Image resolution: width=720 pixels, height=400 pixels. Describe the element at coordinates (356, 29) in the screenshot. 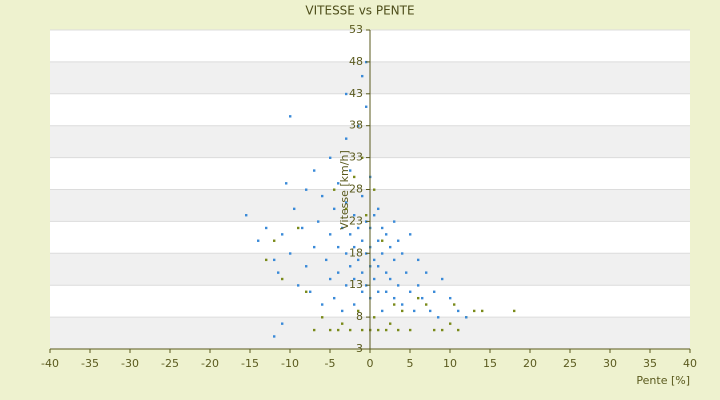

I see `y-tick-label: 53` at that location.